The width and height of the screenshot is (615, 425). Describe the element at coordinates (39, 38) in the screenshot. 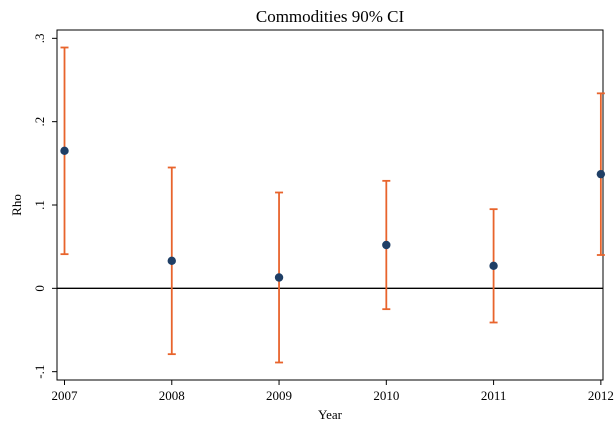

I see `y-tick-label: .3` at that location.